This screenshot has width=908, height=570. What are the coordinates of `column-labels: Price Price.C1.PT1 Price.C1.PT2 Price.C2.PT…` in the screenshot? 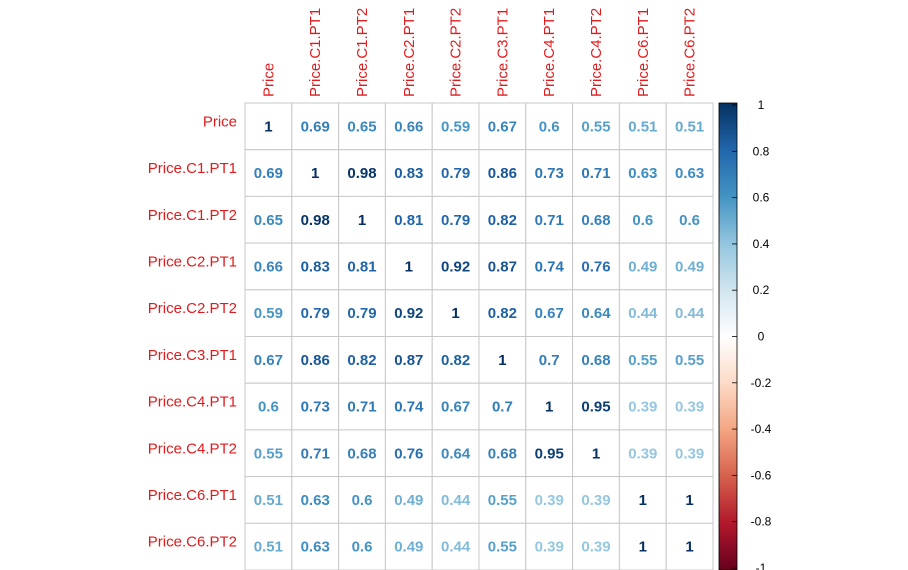 It's located at (479, 52).